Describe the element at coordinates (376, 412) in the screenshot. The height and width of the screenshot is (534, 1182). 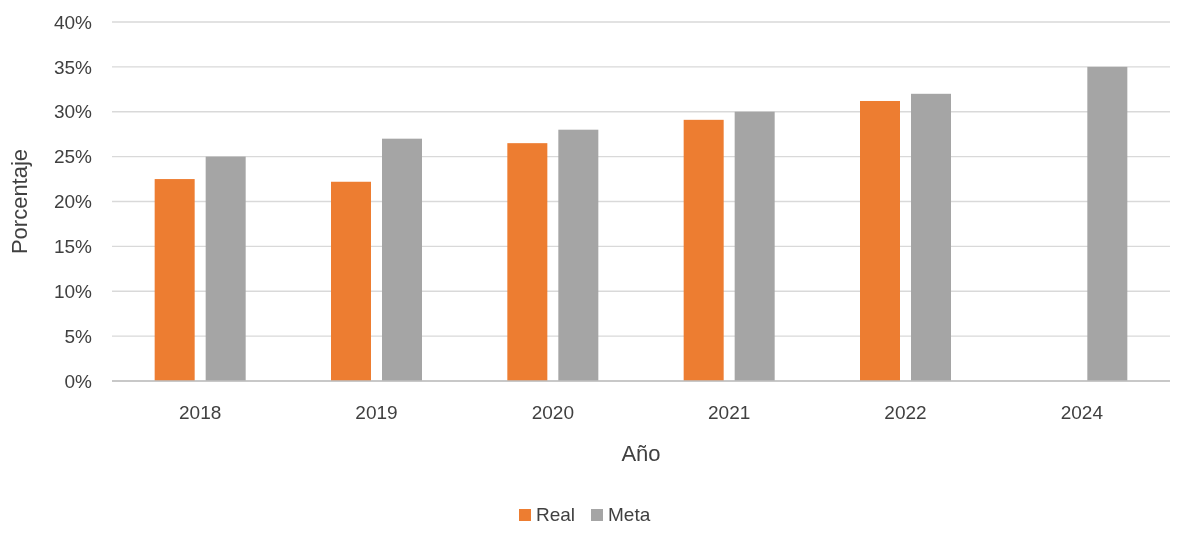
I see `x-tick-label: 2019` at that location.